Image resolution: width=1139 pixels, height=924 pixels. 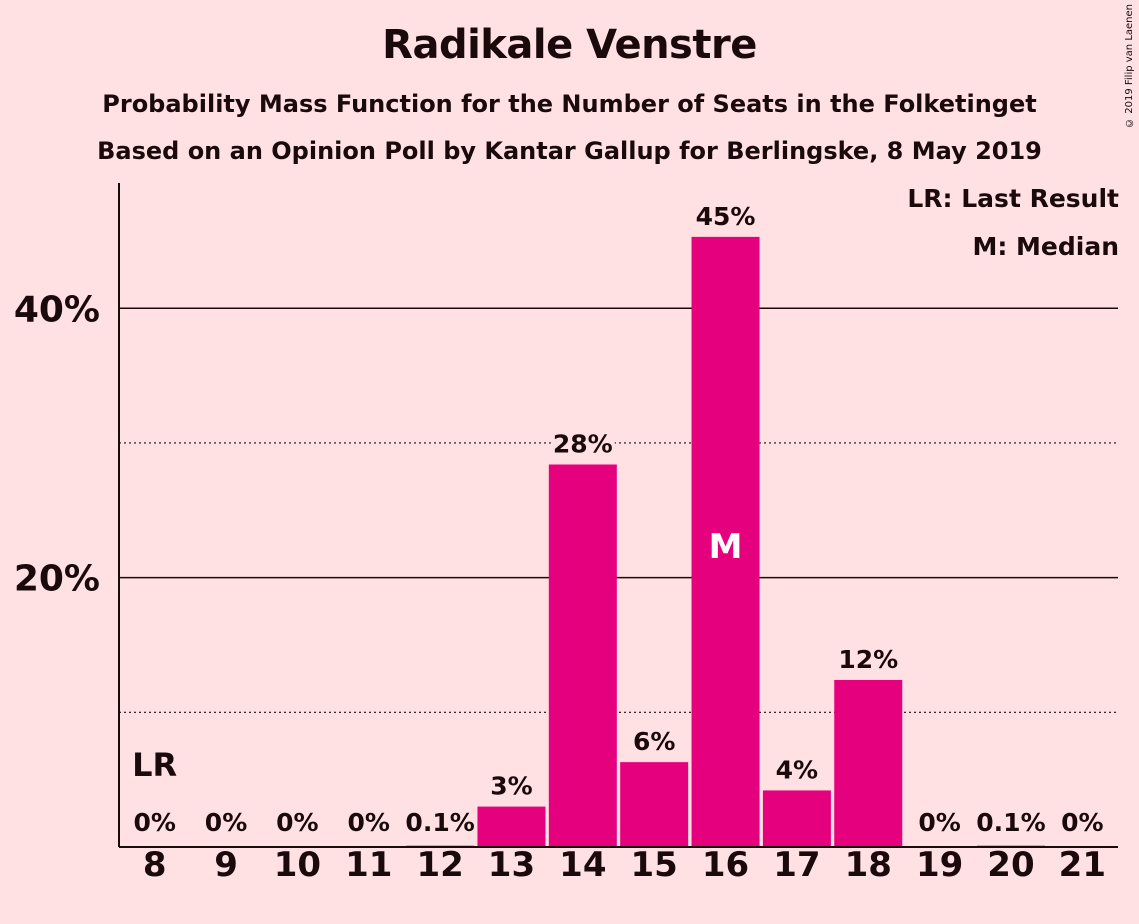 I want to click on data-label: 45%, so click(x=726, y=216).